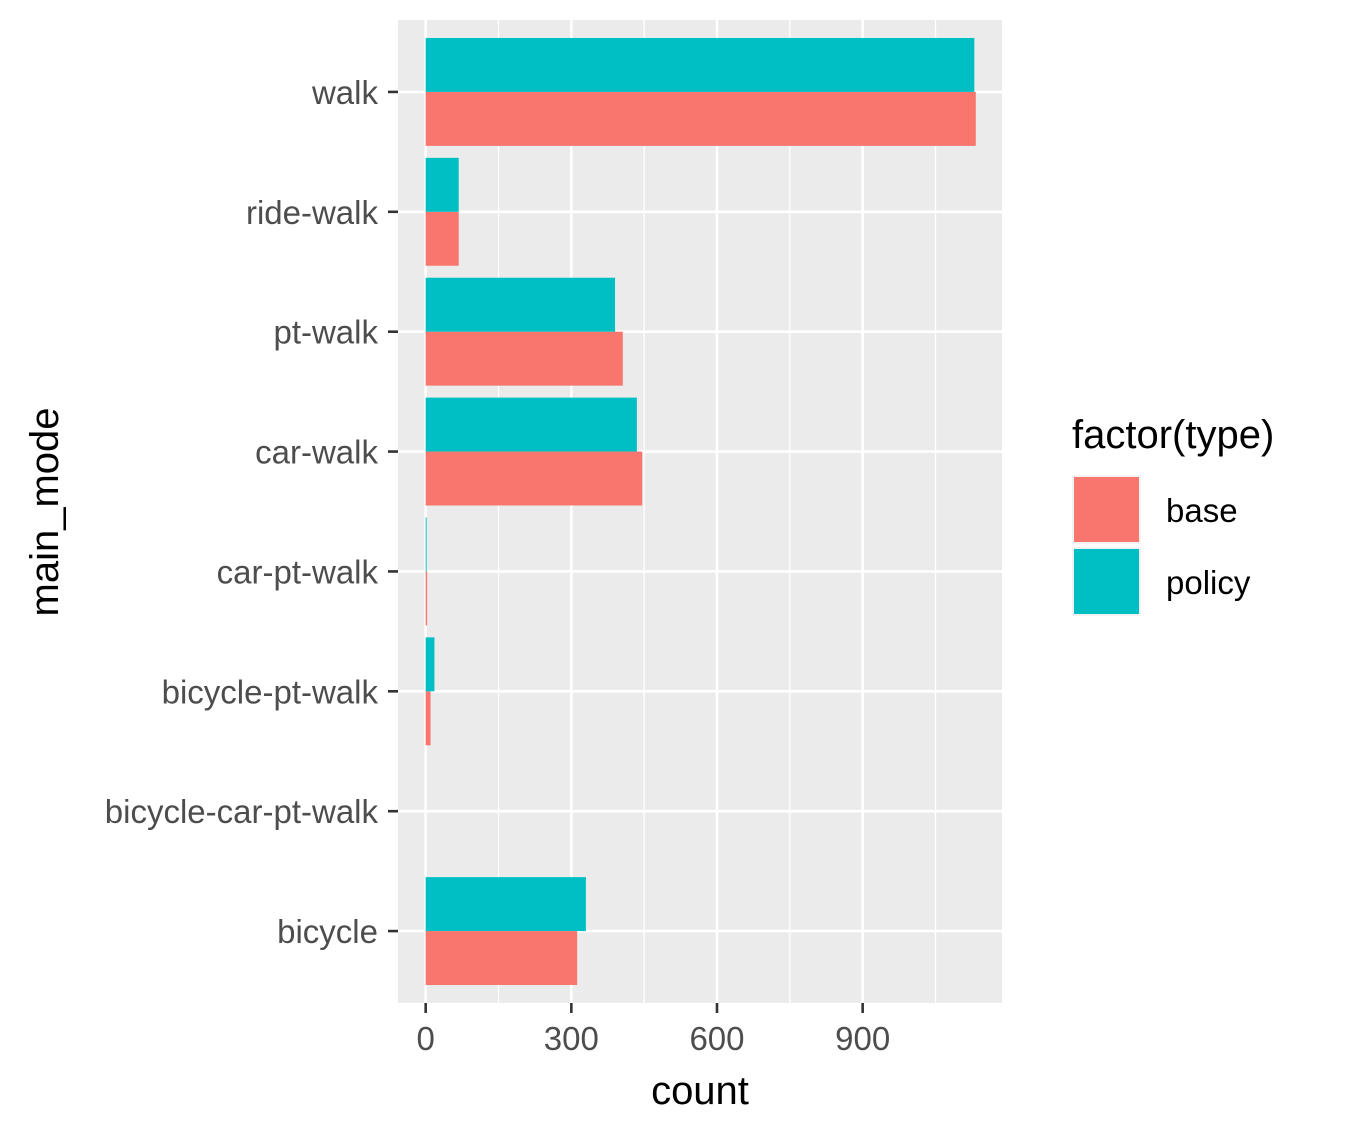  What do you see at coordinates (316, 452) in the screenshot?
I see `y-tick-label: car-walk` at bounding box center [316, 452].